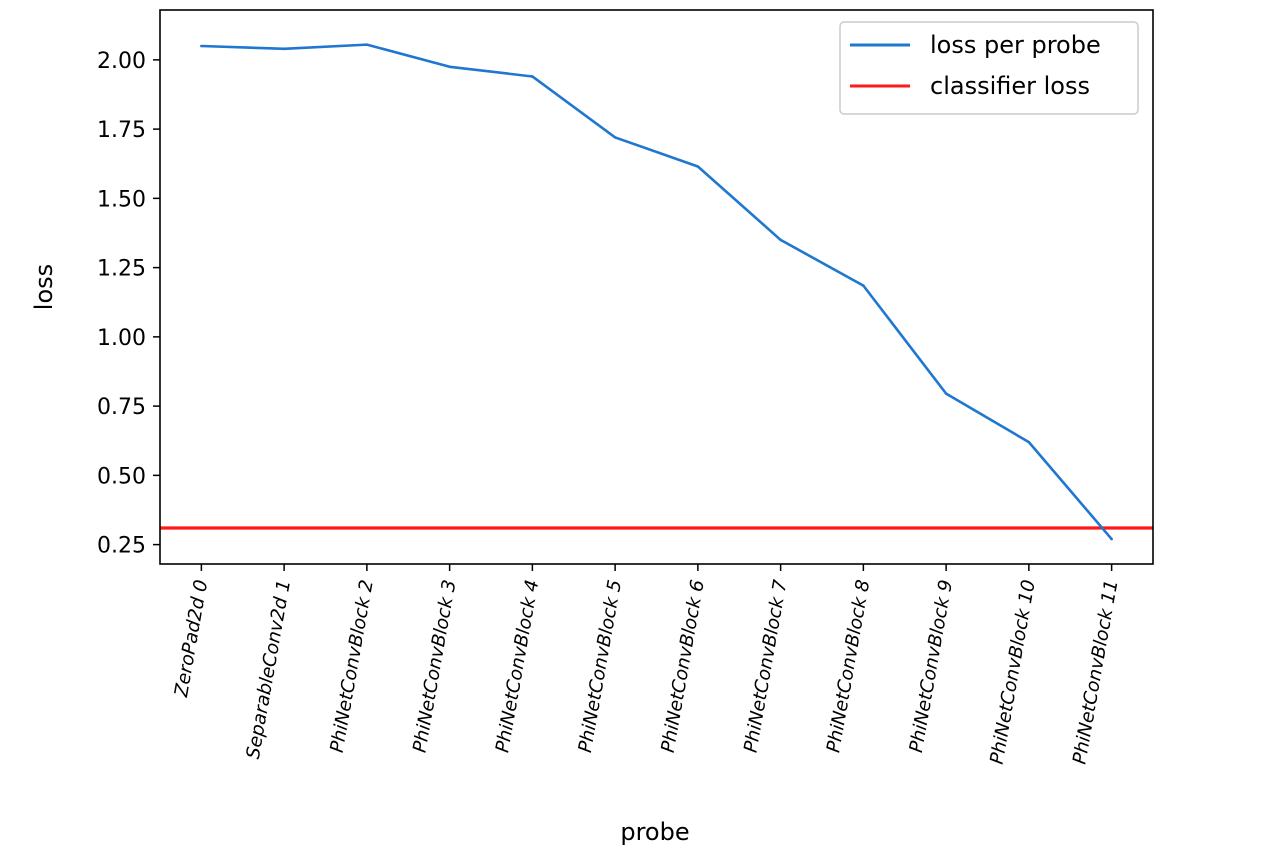 The height and width of the screenshot is (857, 1280). Describe the element at coordinates (434, 666) in the screenshot. I see `x-tick-label: PhiNetConvBlock 3` at that location.